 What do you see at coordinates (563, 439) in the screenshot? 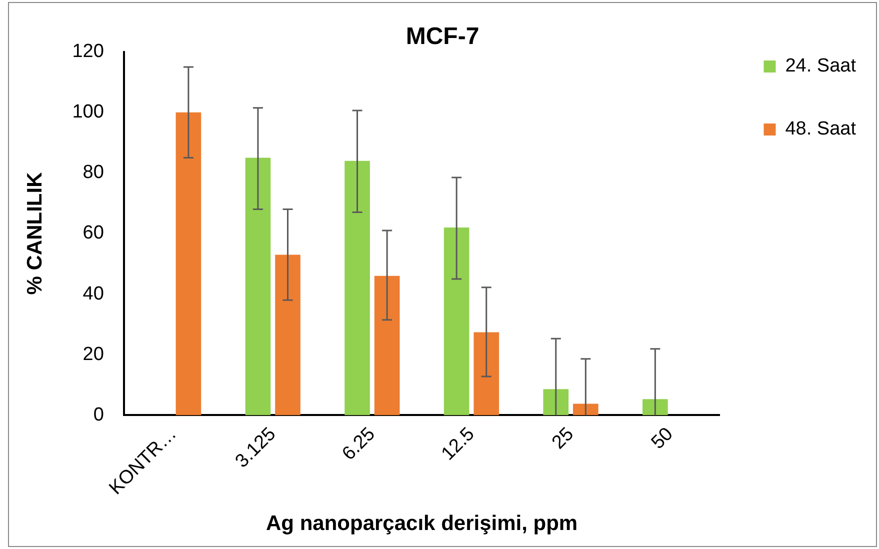
I see `x-tick-label: 25` at bounding box center [563, 439].